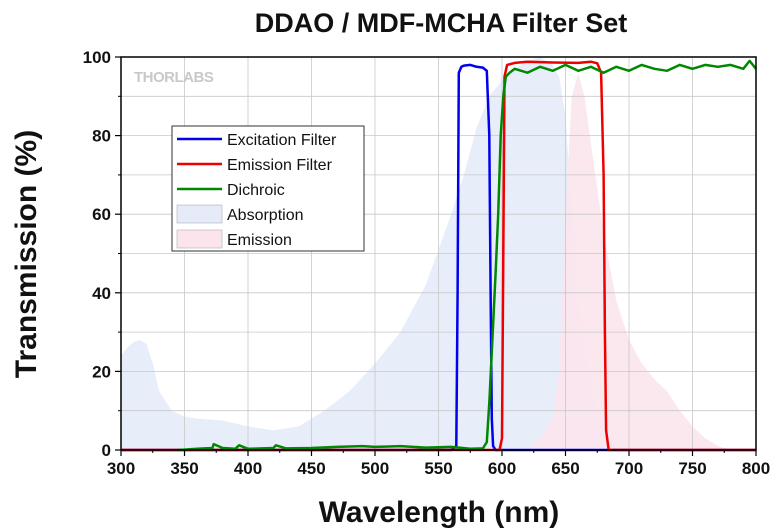 The image size is (780, 532). Describe the element at coordinates (184, 468) in the screenshot. I see `x-tick-label: 350` at that location.